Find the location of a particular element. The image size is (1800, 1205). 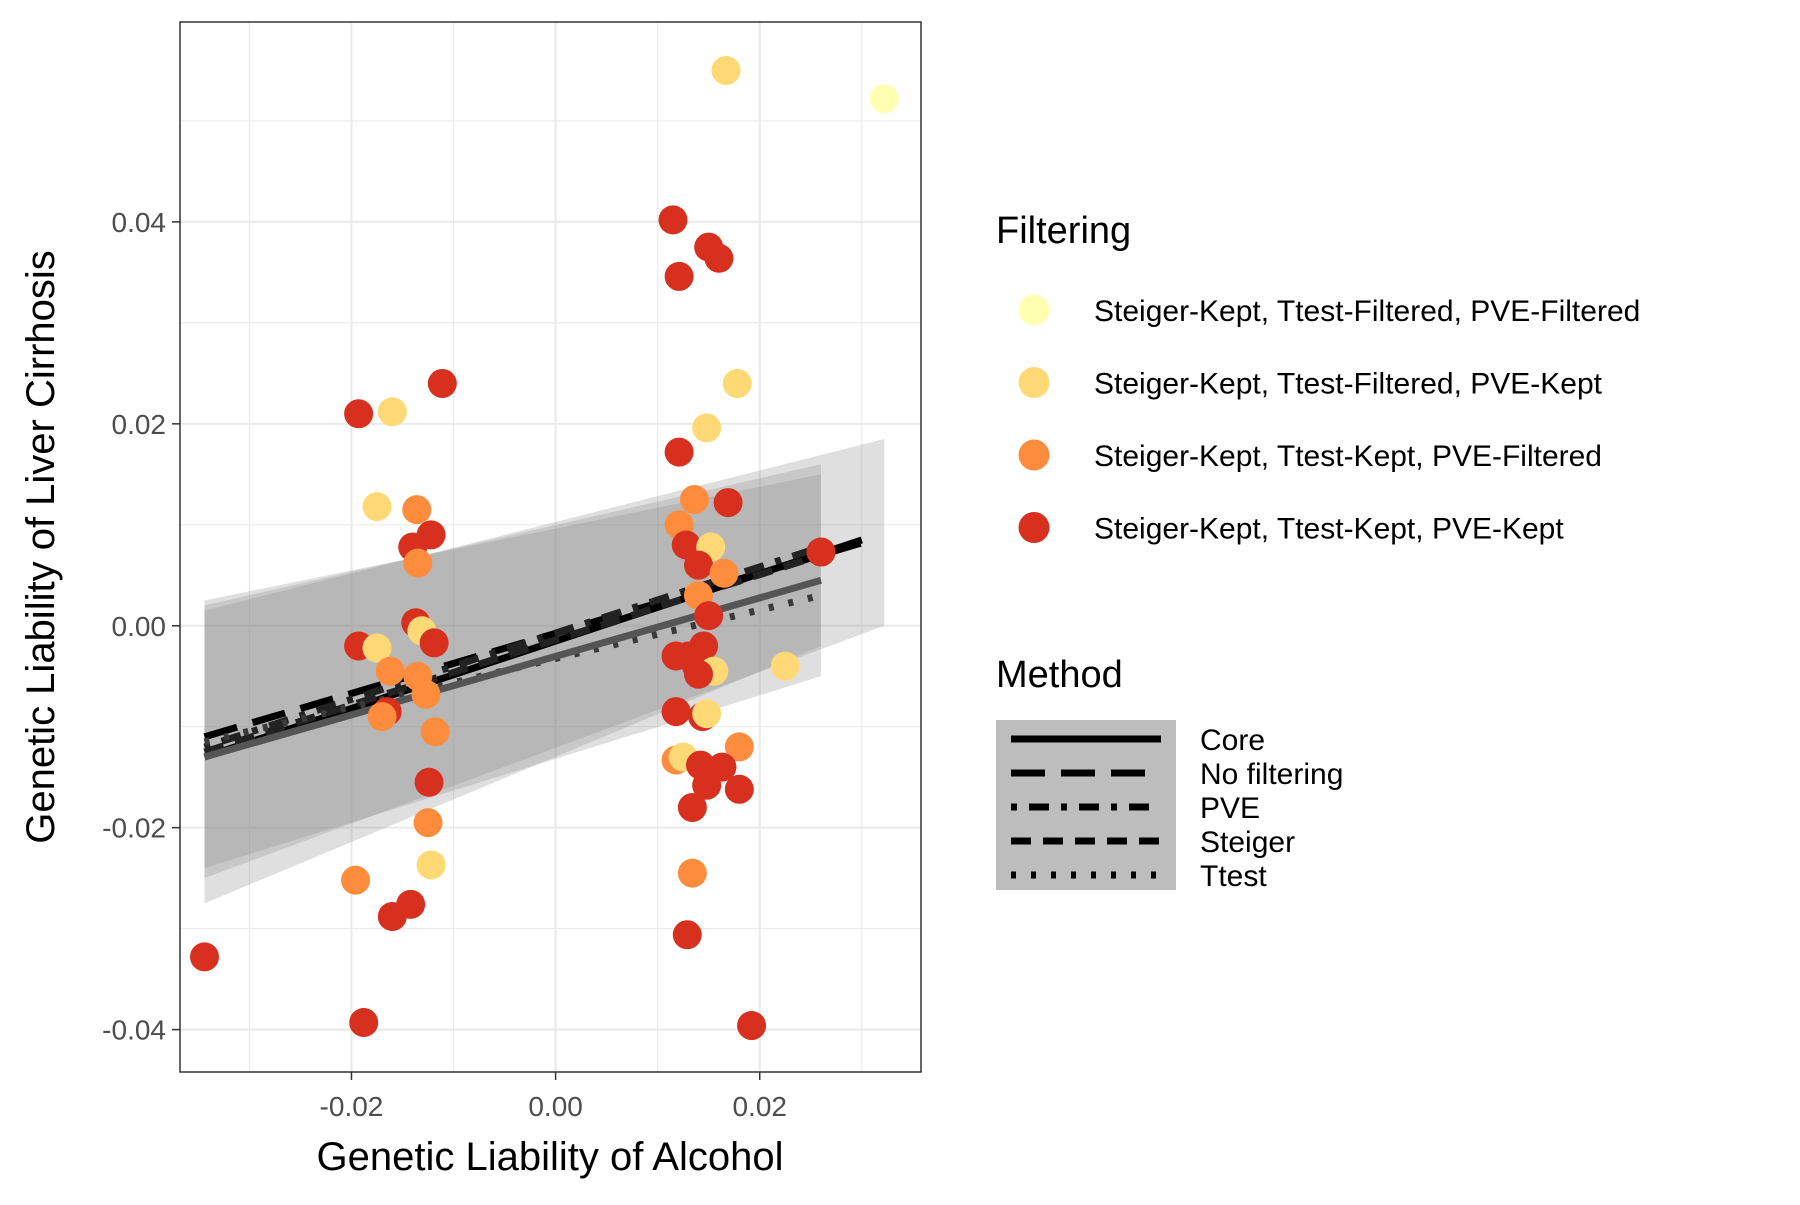

y-tick-label: -0.04 is located at coordinates (134, 1030).